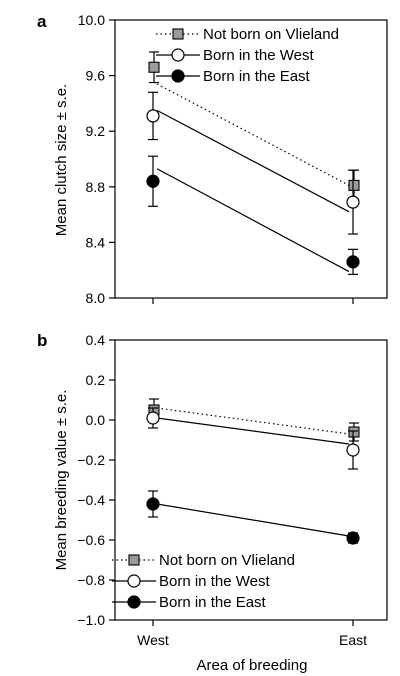 This screenshot has height=676, width=400. I want to click on y-tick-label: 8.8, so click(96, 187).